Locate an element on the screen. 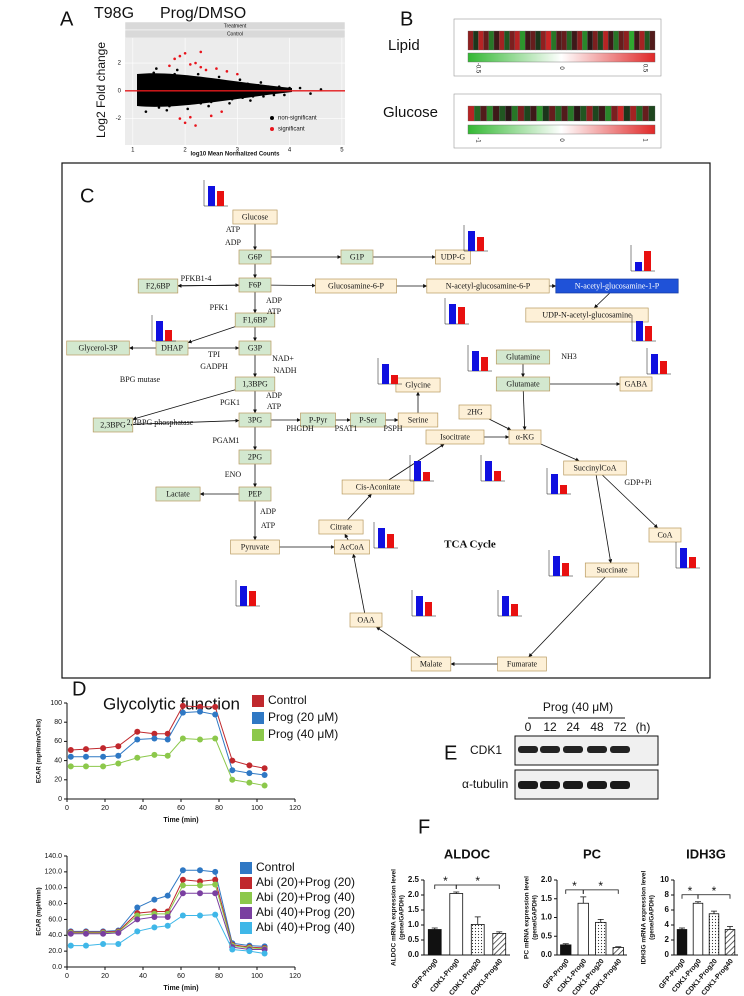 This screenshot has width=744, height=996. blot-box is located at coordinates (586, 750).